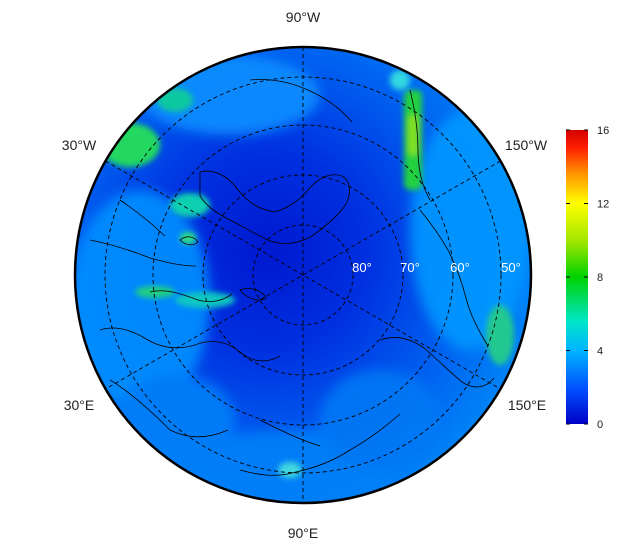 Image resolution: width=625 pixels, height=552 pixels. What do you see at coordinates (303, 533) in the screenshot?
I see `lon-label-90e: 90°E` at bounding box center [303, 533].